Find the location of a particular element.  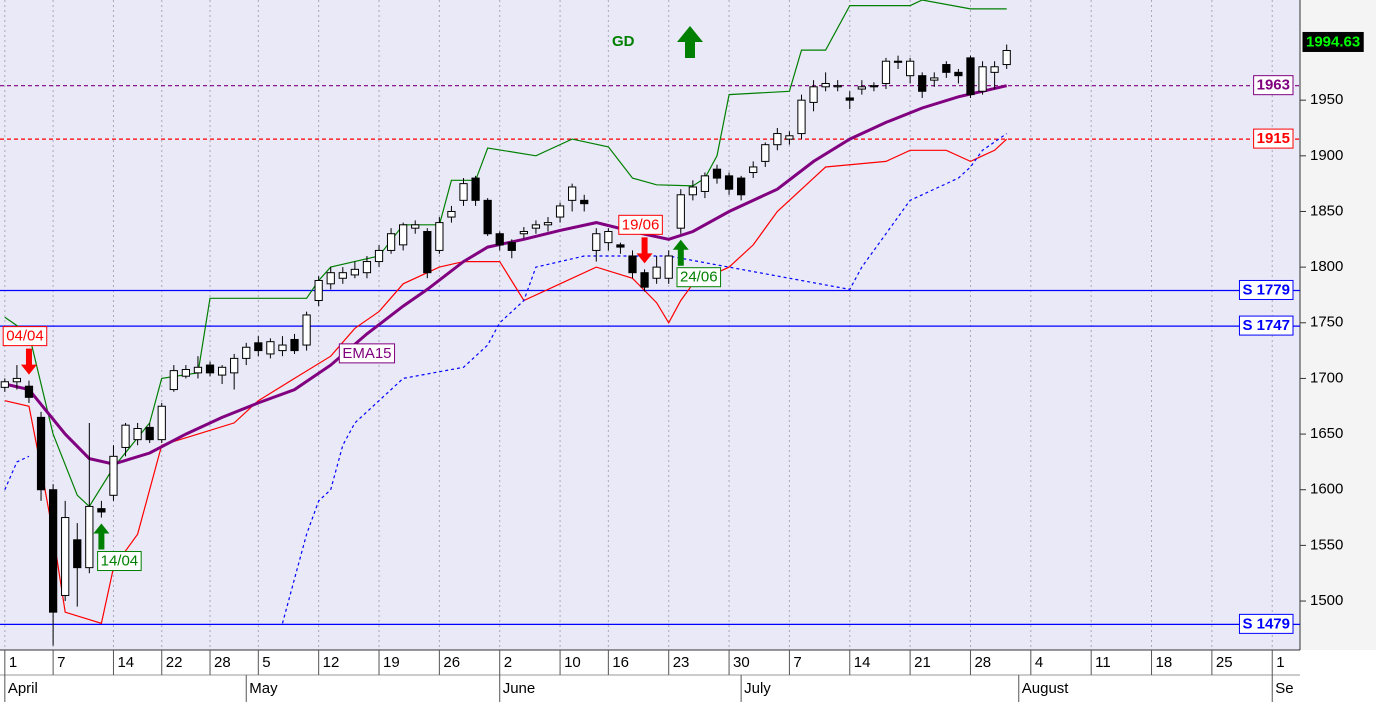

x-tick-label: 12 is located at coordinates (331, 662).